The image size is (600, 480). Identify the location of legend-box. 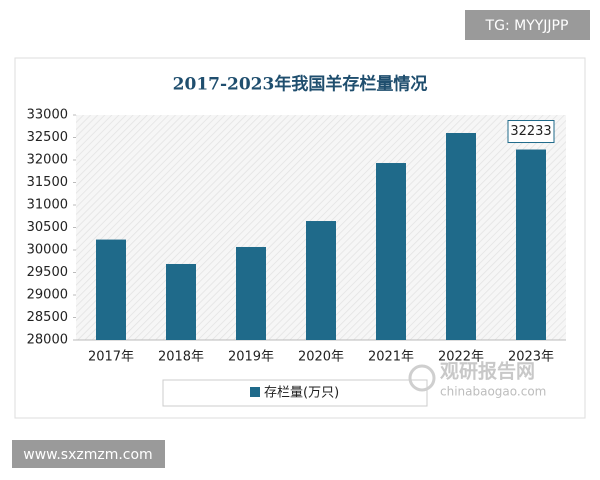
(295, 393).